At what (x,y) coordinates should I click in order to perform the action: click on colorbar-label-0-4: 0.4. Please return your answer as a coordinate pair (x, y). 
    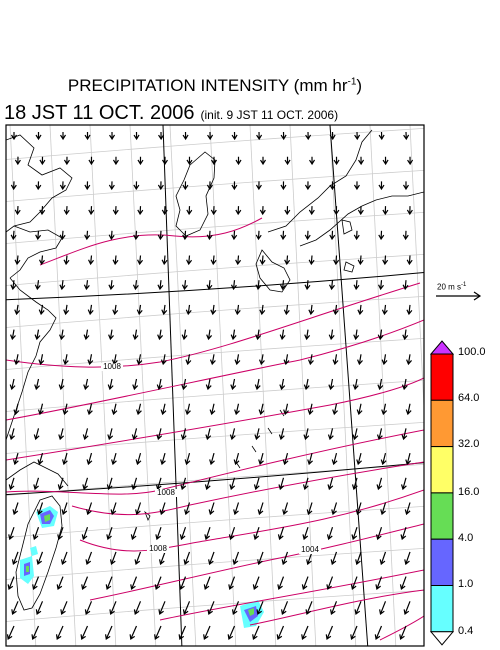
    Looking at the image, I should click on (466, 631).